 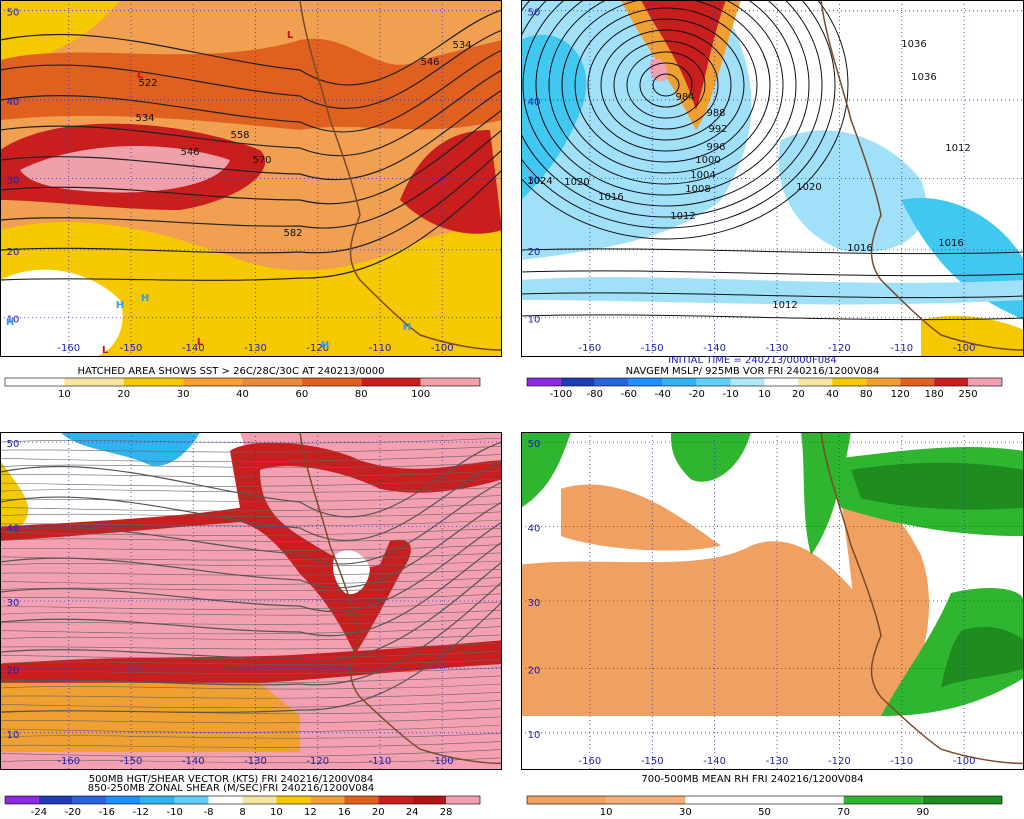 What do you see at coordinates (141, 812) in the screenshot?
I see `colorbar-label: -12` at bounding box center [141, 812].